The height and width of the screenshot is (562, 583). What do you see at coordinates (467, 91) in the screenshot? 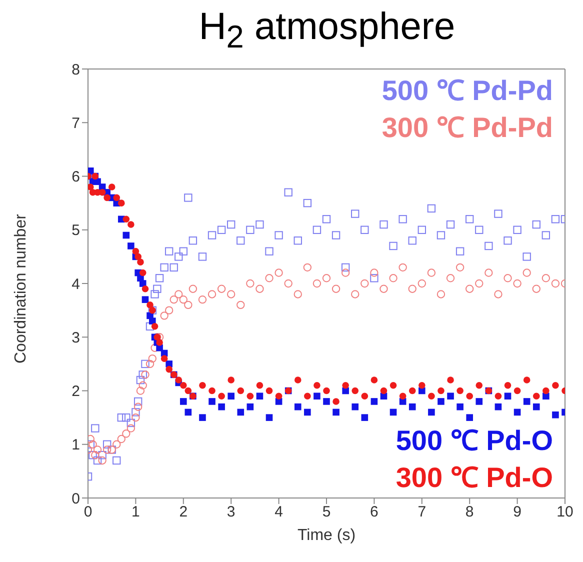
I see `text: 500 ℃ Pd-Pd` at bounding box center [467, 91].